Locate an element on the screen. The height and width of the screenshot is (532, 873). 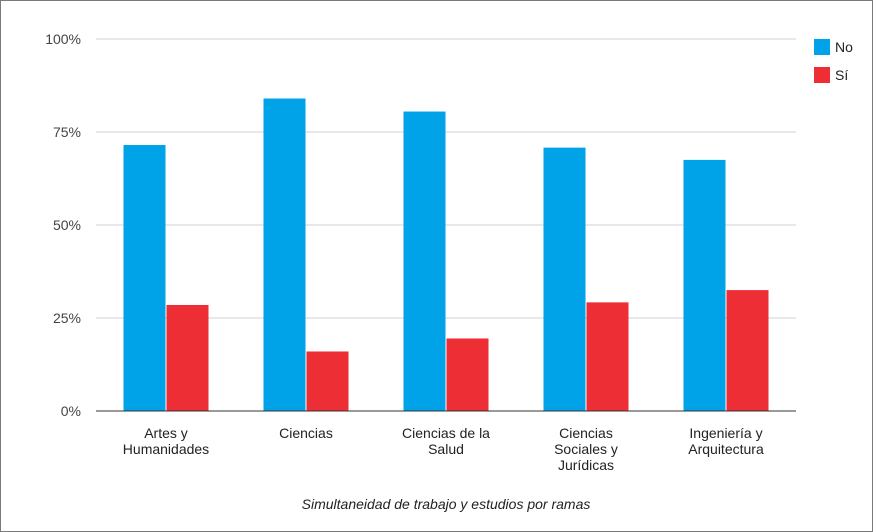
legend-label: Sí is located at coordinates (841, 75).